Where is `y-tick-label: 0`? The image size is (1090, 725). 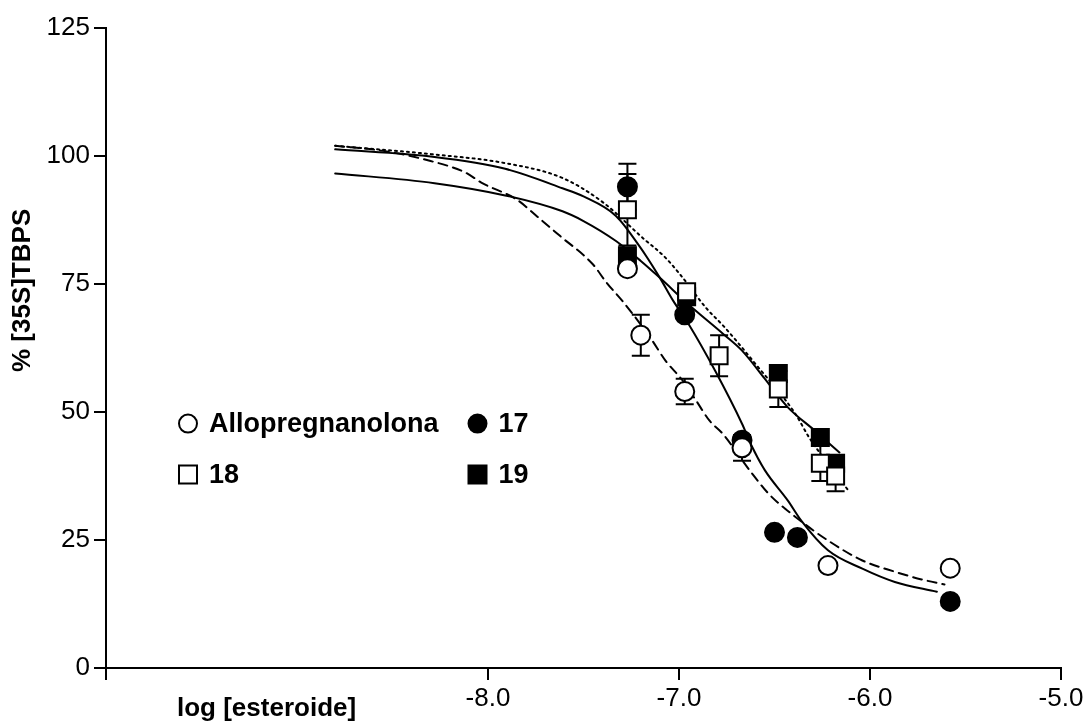 y-tick-label: 0 is located at coordinates (82, 666).